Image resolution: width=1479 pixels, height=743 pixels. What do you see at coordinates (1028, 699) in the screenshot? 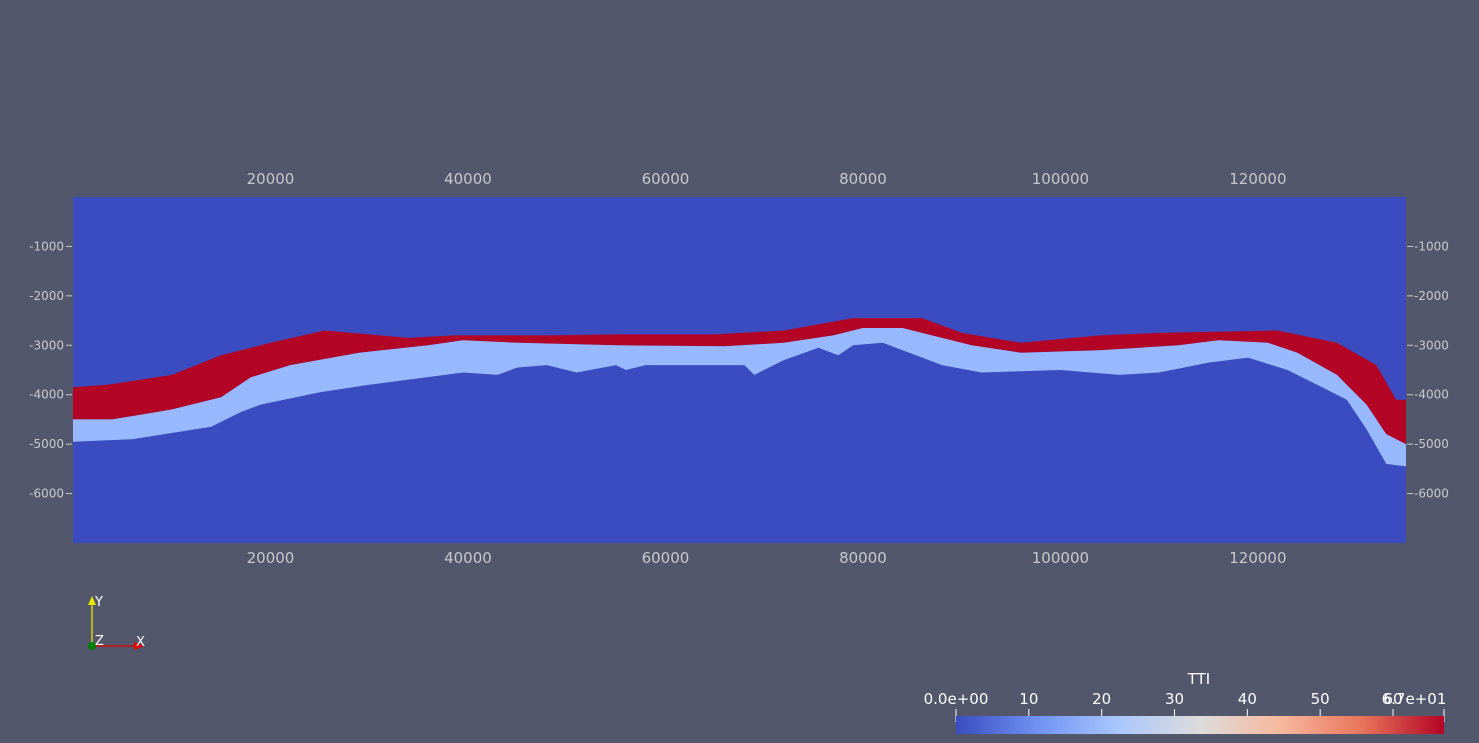
I see `legend-tick-label: 10` at bounding box center [1028, 699].